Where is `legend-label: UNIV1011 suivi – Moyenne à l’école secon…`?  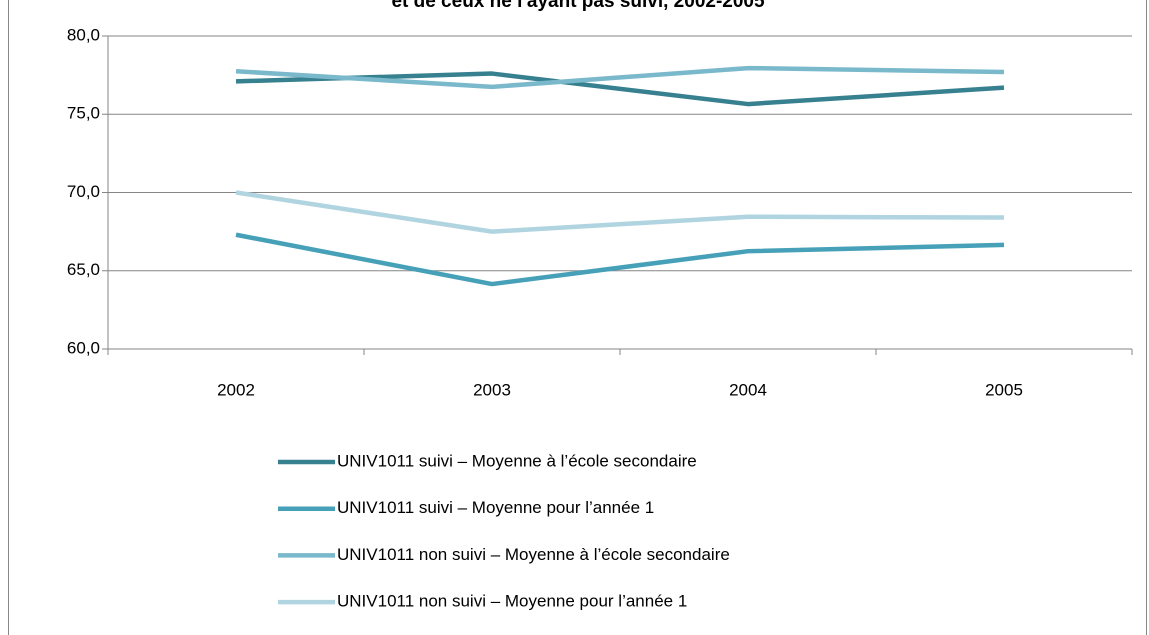
legend-label: UNIV1011 suivi – Moyenne à l’école secon… is located at coordinates (517, 460).